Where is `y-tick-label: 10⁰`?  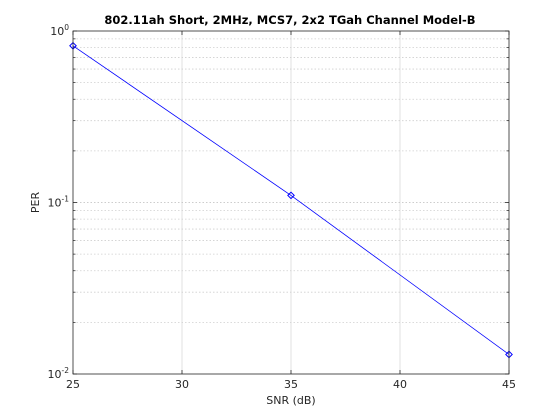
y-tick-label: 10⁰ is located at coordinates (59, 30).